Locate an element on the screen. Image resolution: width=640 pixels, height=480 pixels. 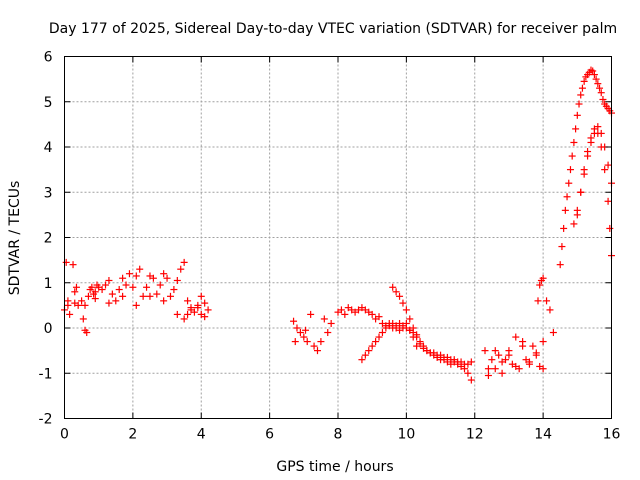
x-tick-label: 14 is located at coordinates (543, 435).